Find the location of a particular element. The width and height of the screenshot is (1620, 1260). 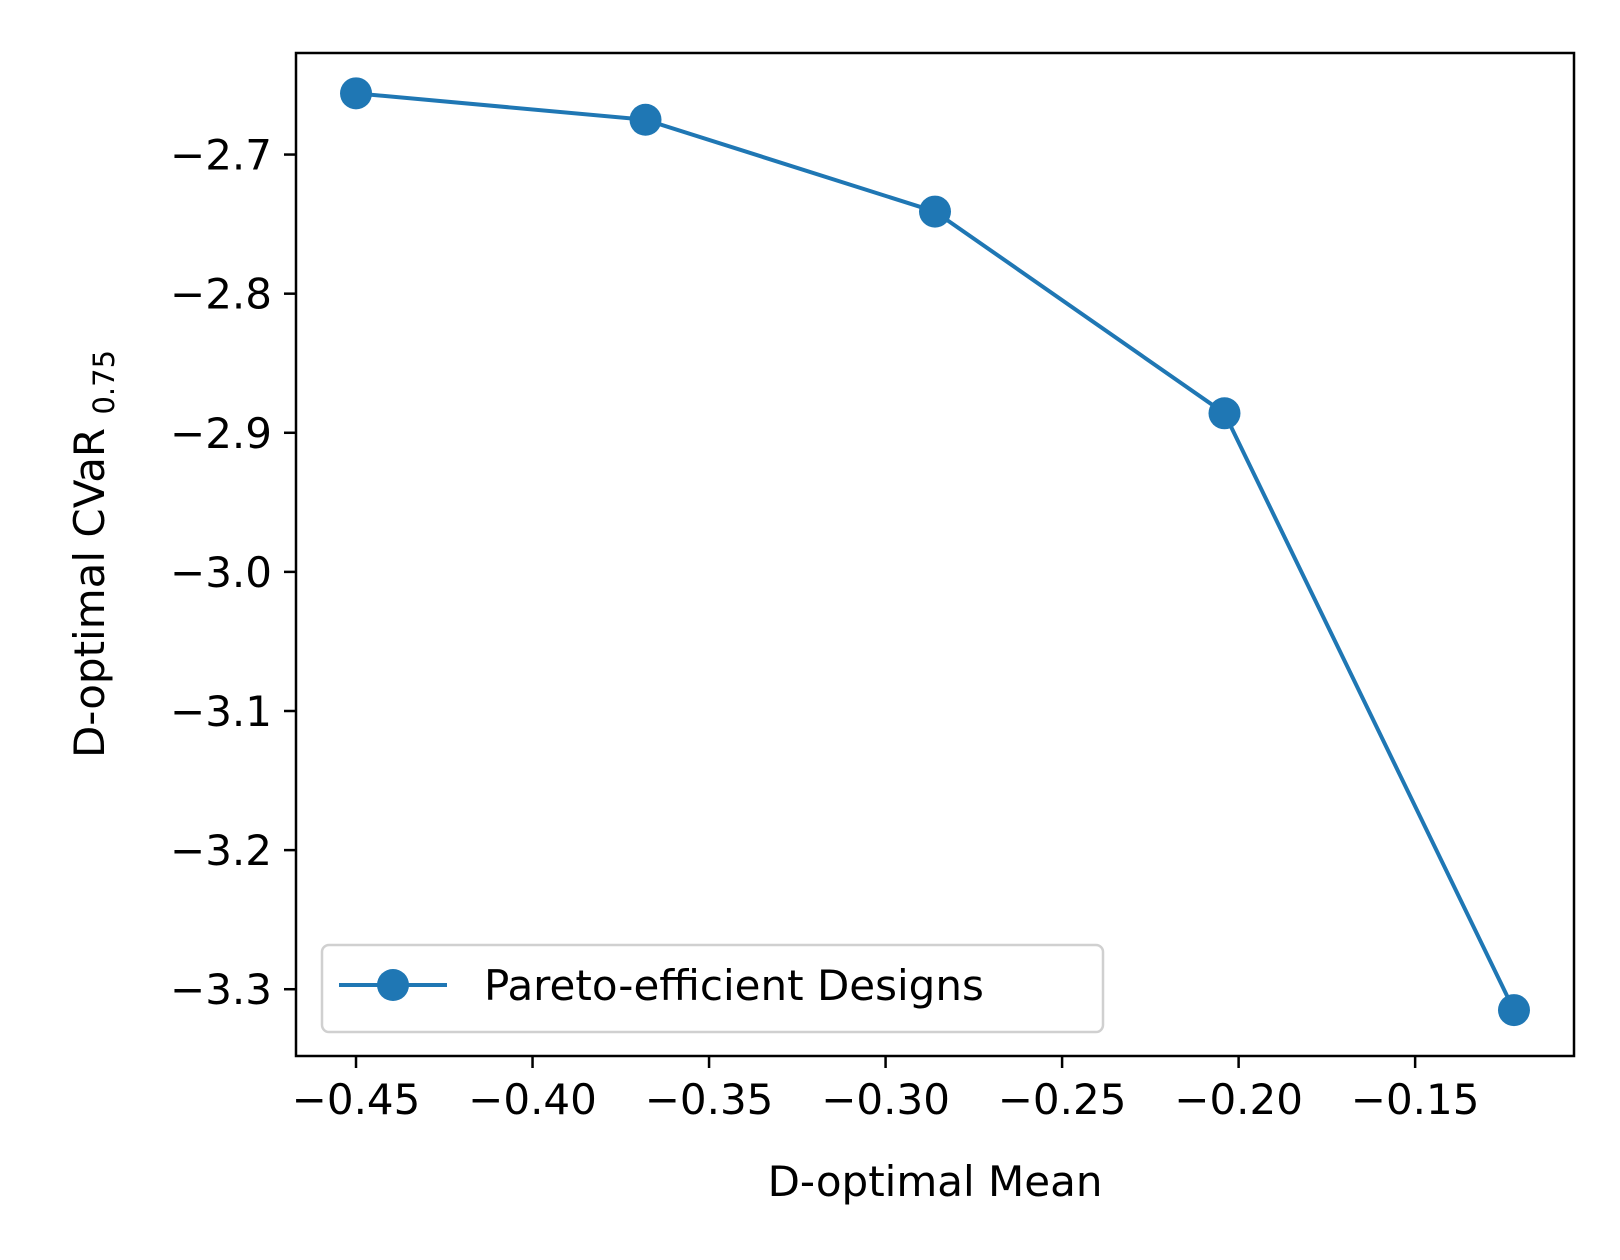

y-axis-label-main: D-optimal CVaR is located at coordinates (89, 587).